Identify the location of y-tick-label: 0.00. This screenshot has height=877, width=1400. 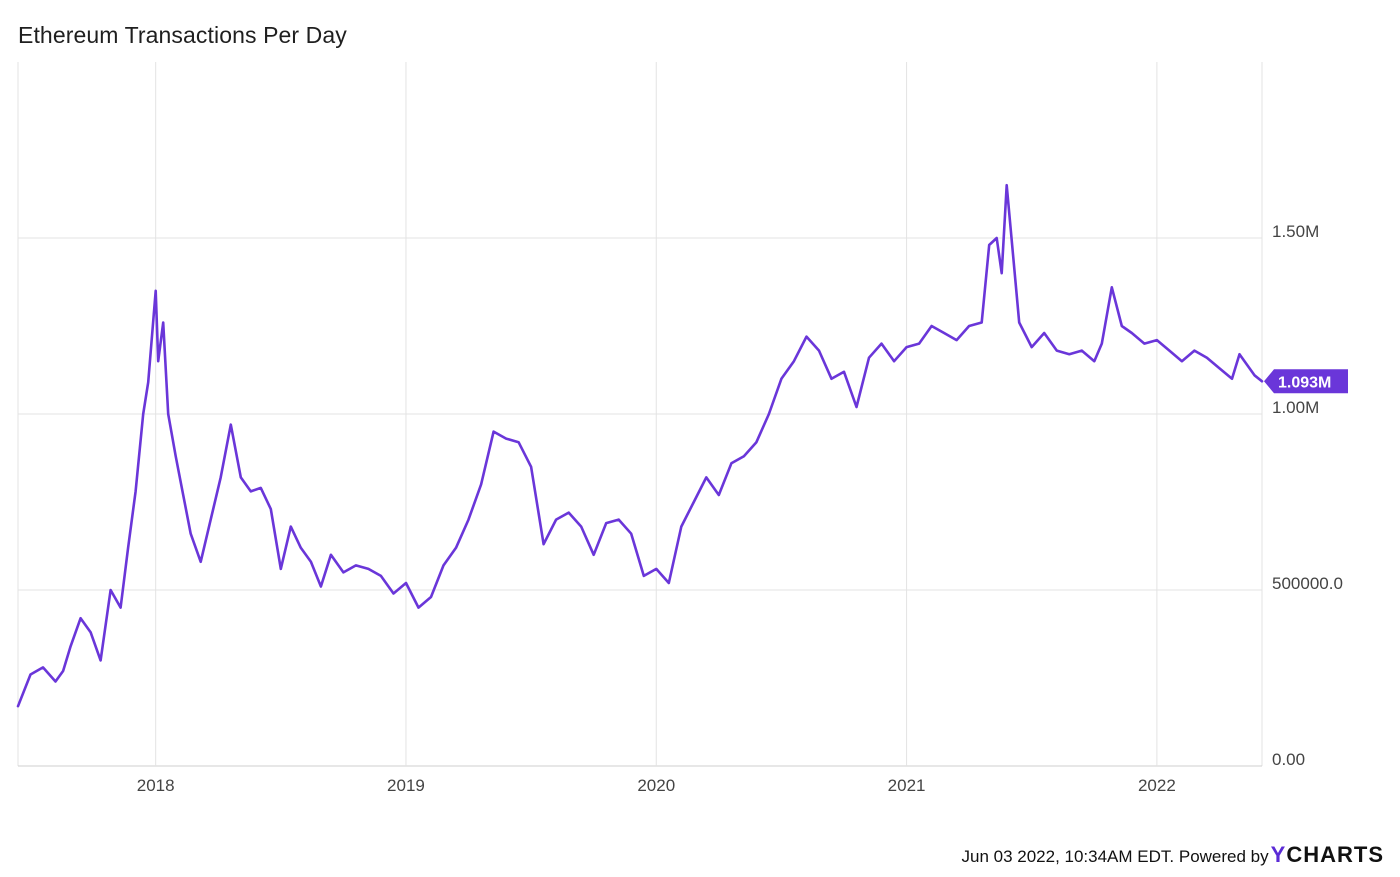
(1288, 759).